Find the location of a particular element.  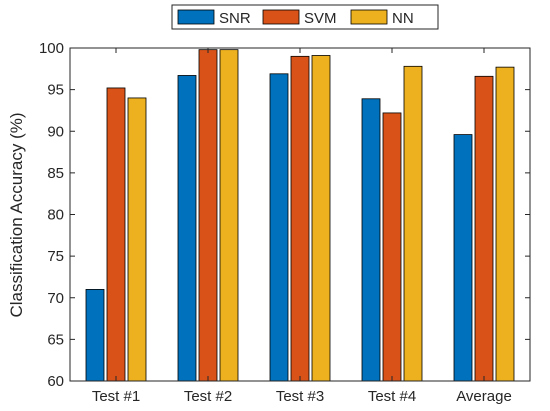

legend-swatch-snr is located at coordinates (196, 17).